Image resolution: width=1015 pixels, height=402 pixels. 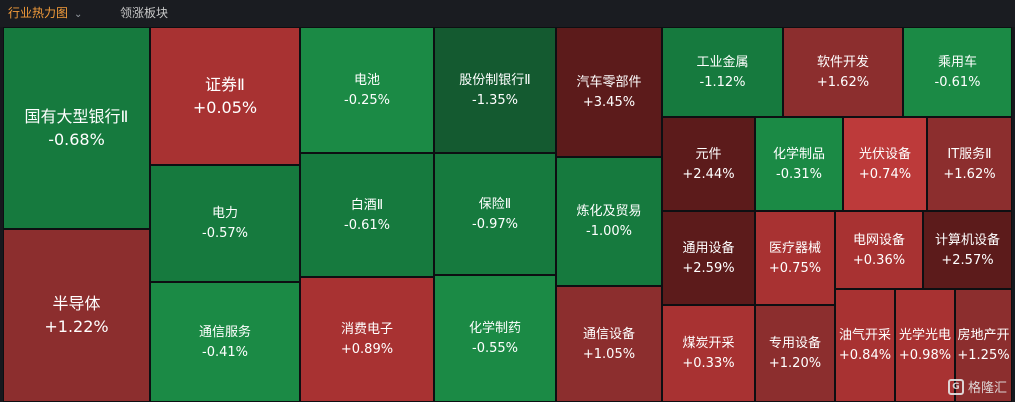 I want to click on watermark-text: 格隆汇, so click(x=987, y=388).